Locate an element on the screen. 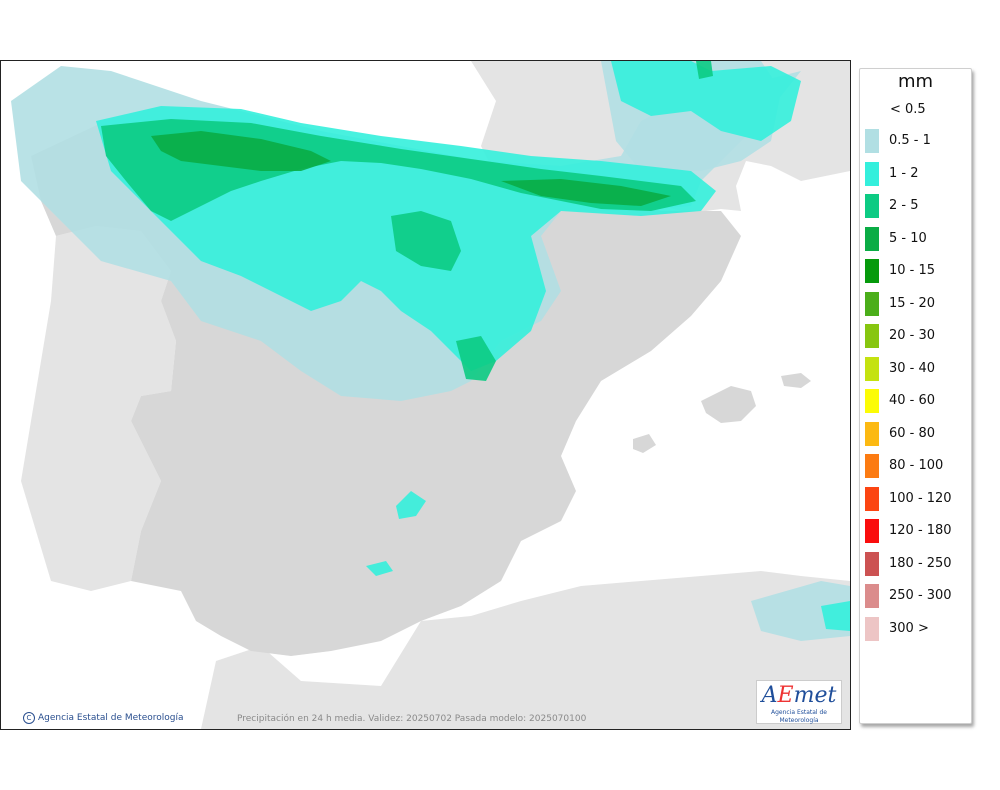  legend-first-label: < 0.5 is located at coordinates (908, 109).